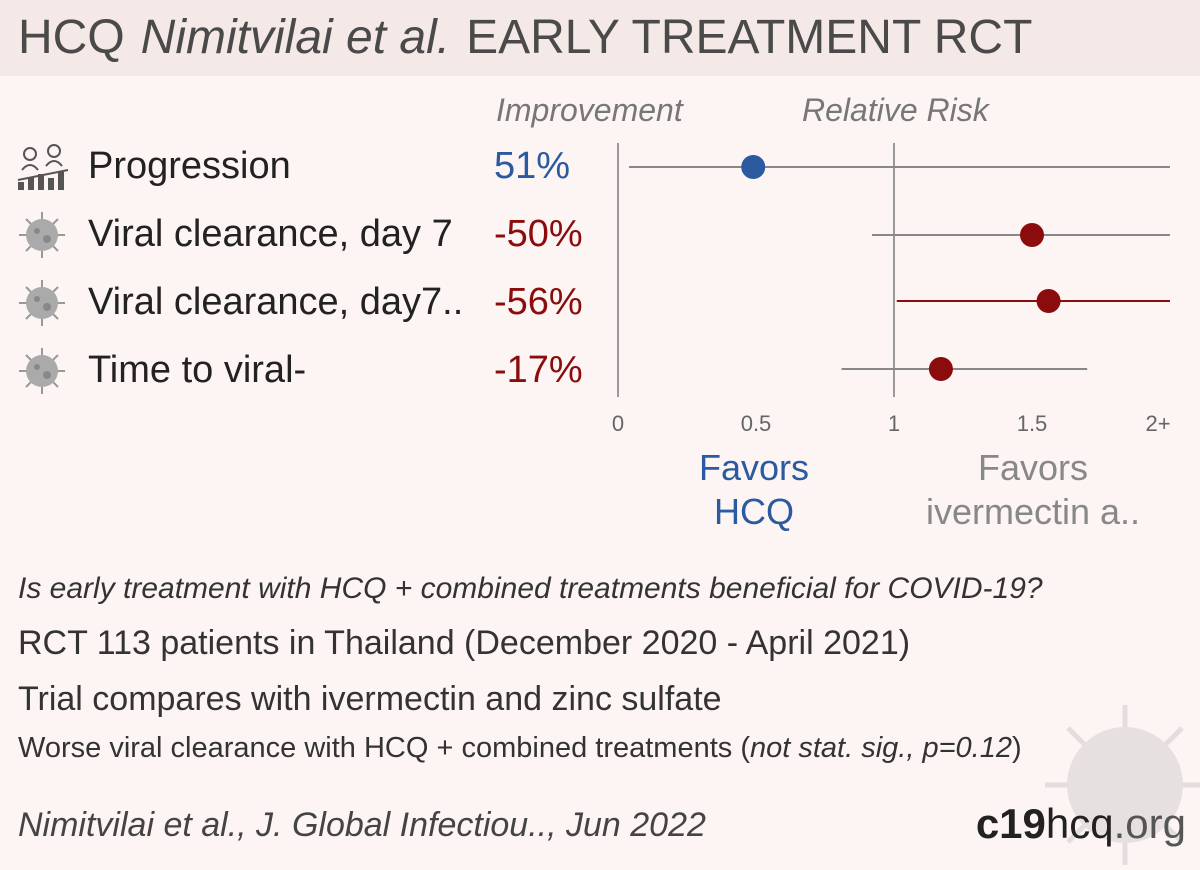 The image size is (1200, 870). Describe the element at coordinates (754, 511) in the screenshot. I see `favors-hcq-line2: HCQ` at that location.